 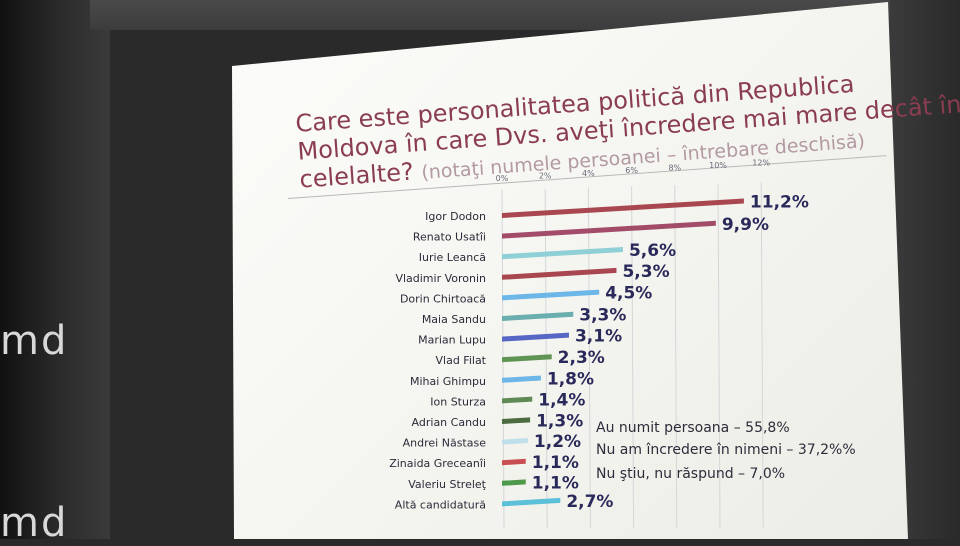 What do you see at coordinates (449, 237) in the screenshot?
I see `category-label: Renato Usatîi` at bounding box center [449, 237].